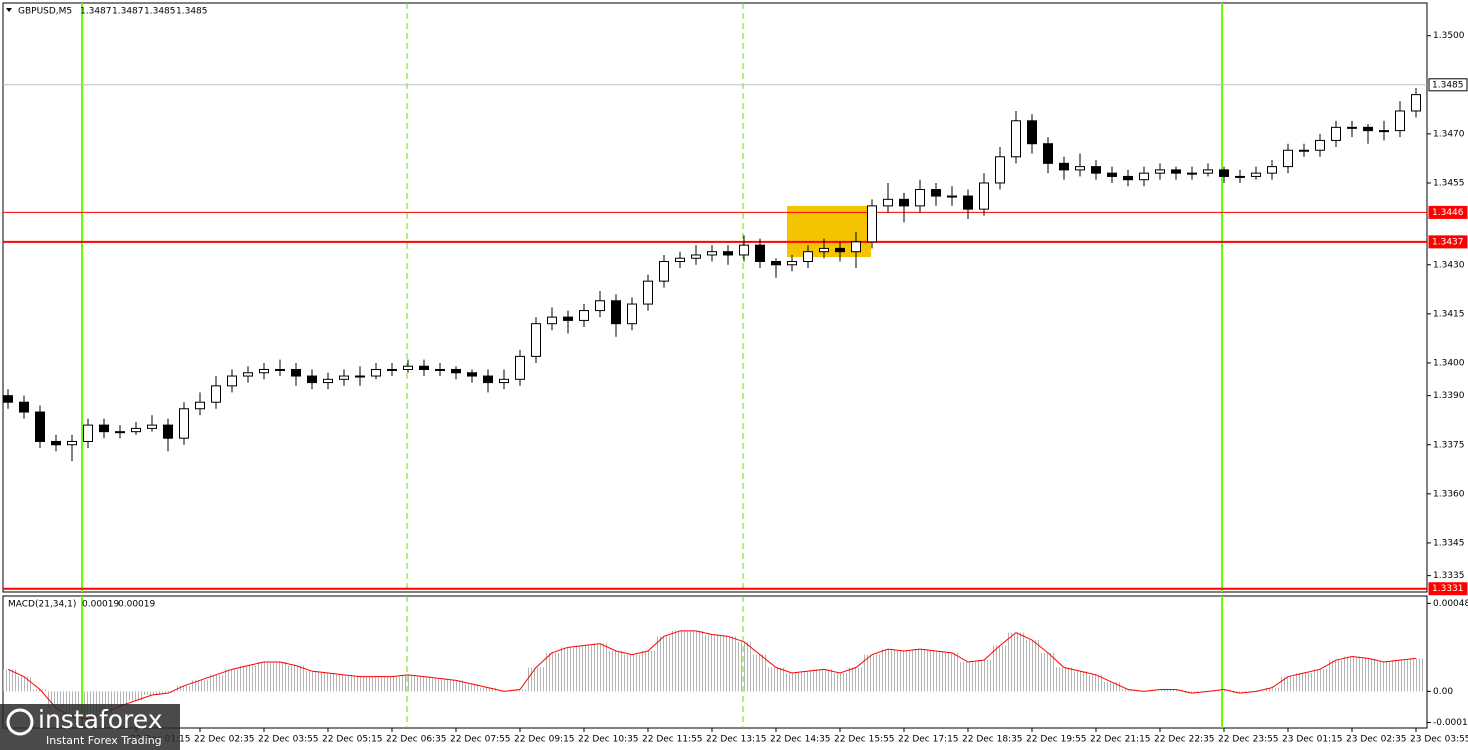 Image resolution: width=1468 pixels, height=750 pixels. What do you see at coordinates (1120, 740) in the screenshot?
I see `x-tick-label: 22 Dec 21:15` at bounding box center [1120, 740].